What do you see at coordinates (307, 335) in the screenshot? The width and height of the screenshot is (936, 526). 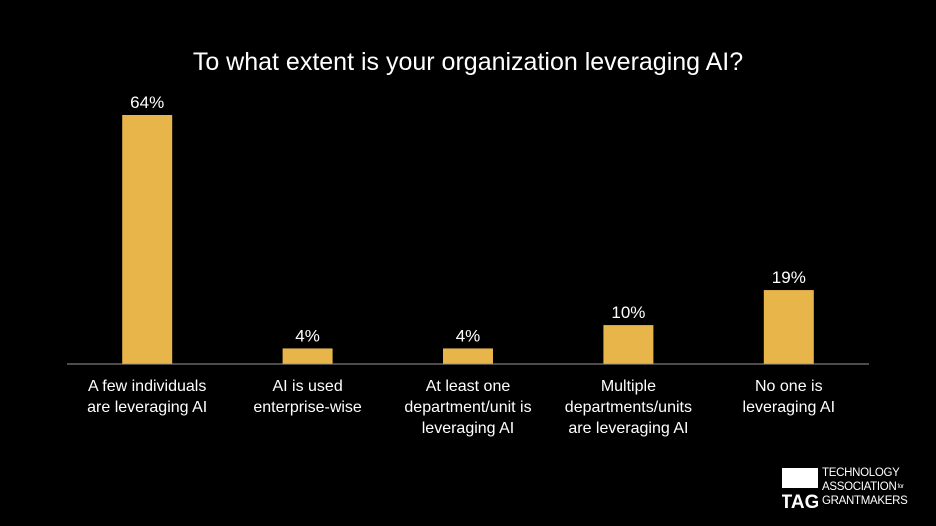 I see `value-label-2: 4%` at bounding box center [307, 335].